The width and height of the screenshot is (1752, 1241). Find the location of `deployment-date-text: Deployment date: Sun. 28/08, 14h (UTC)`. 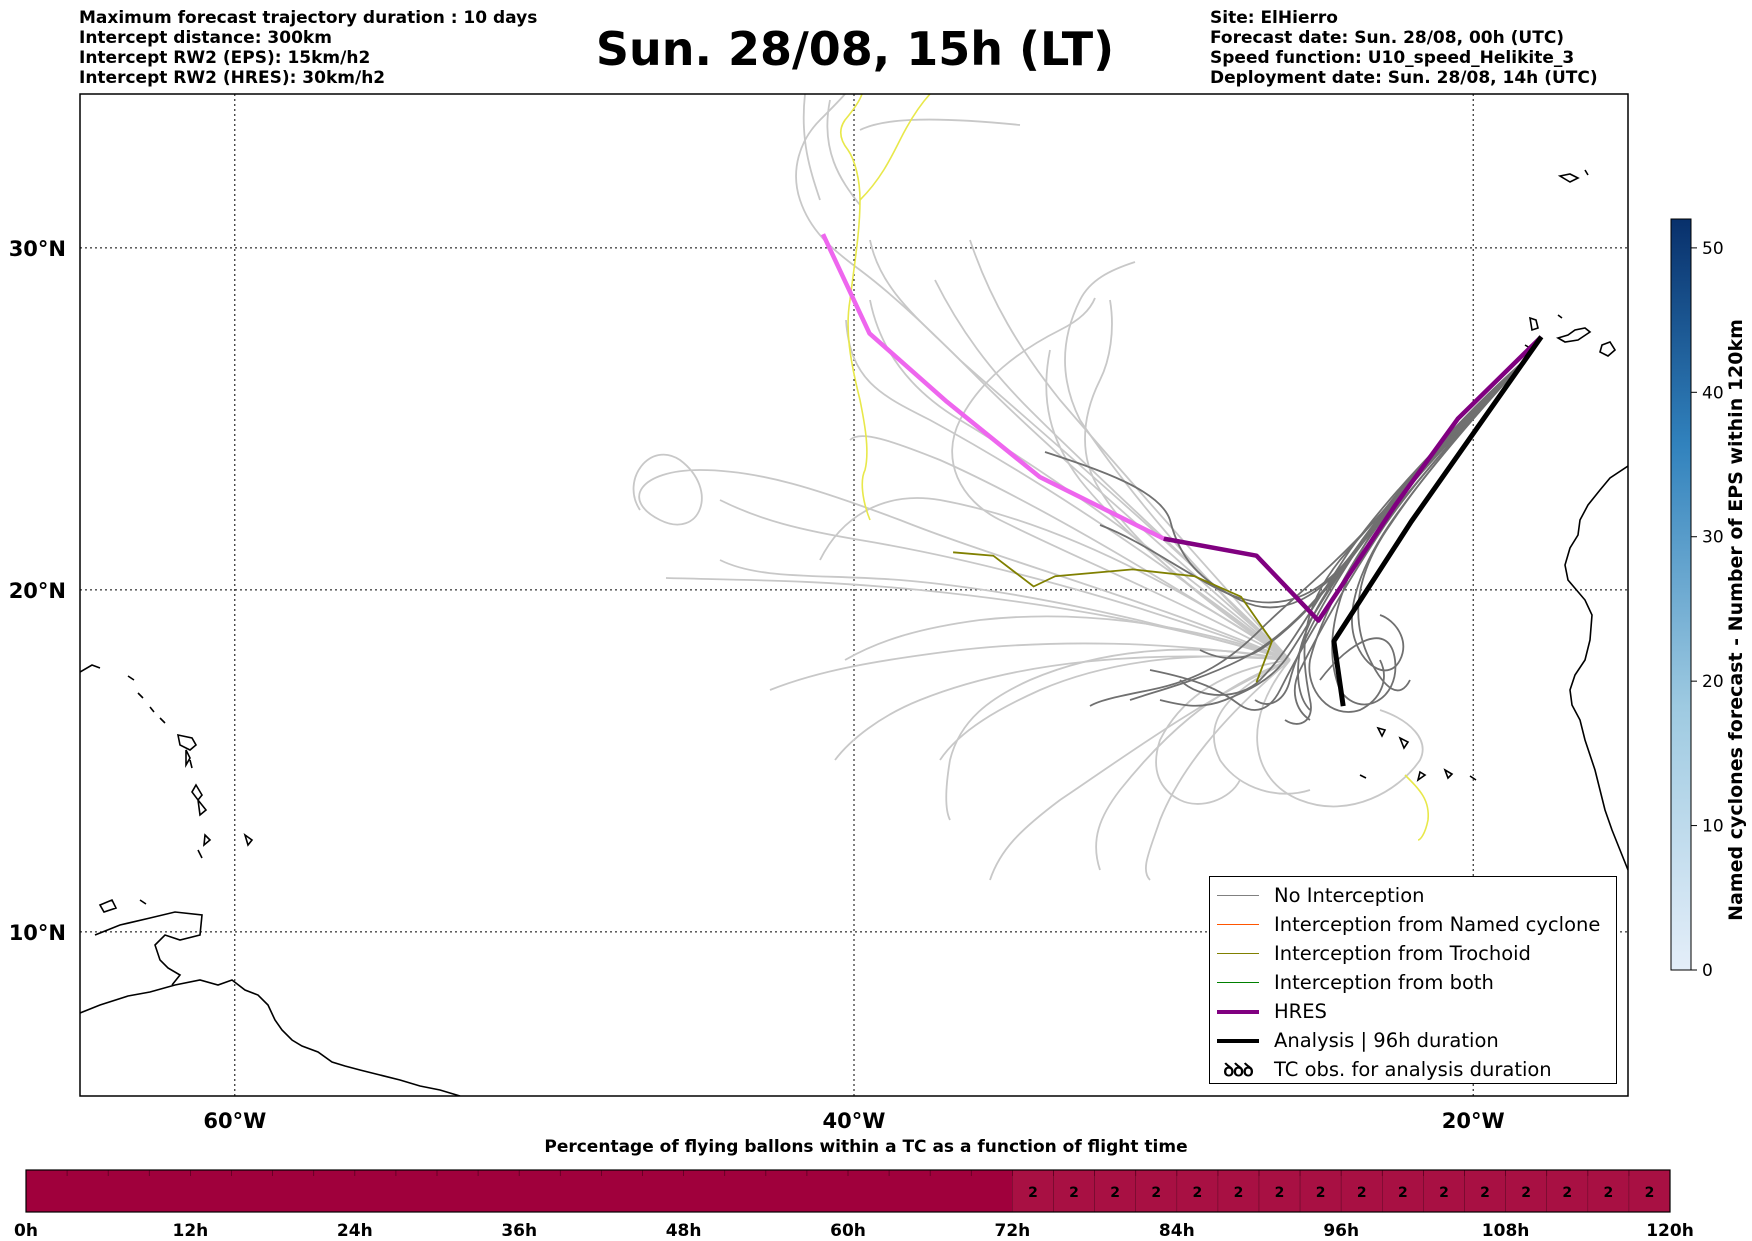

deployment-date-text: Deployment date: Sun. 28/08, 14h (UTC) is located at coordinates (1404, 78).